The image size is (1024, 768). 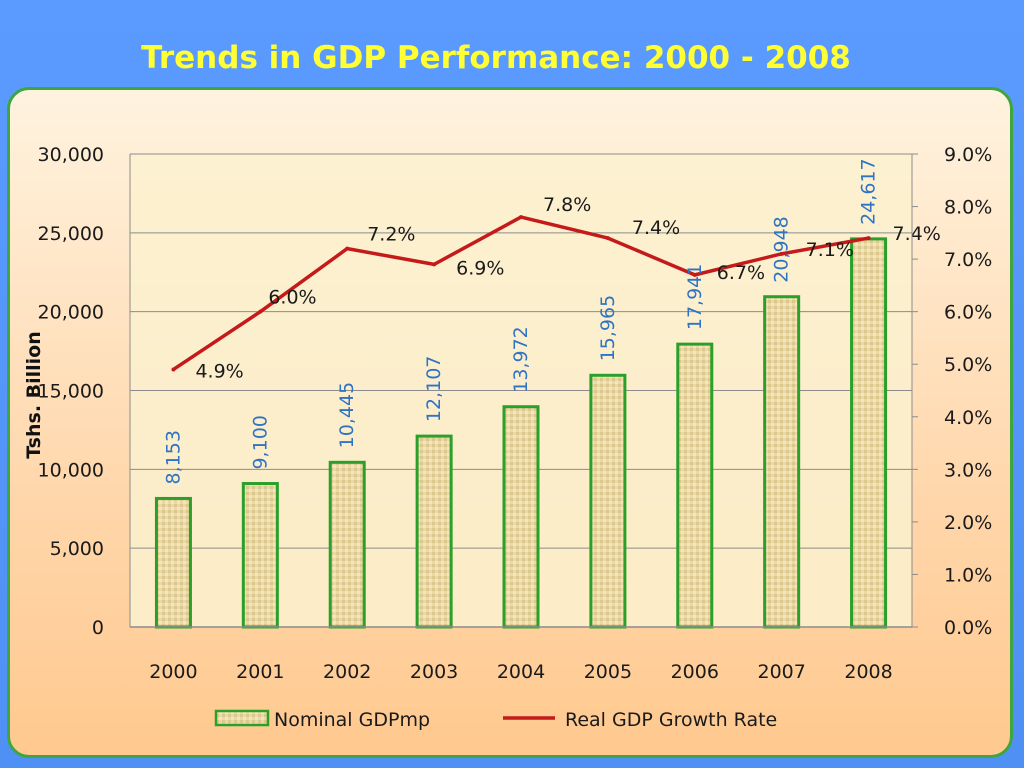 I want to click on bar-data-label: 10,445, so click(x=347, y=415).